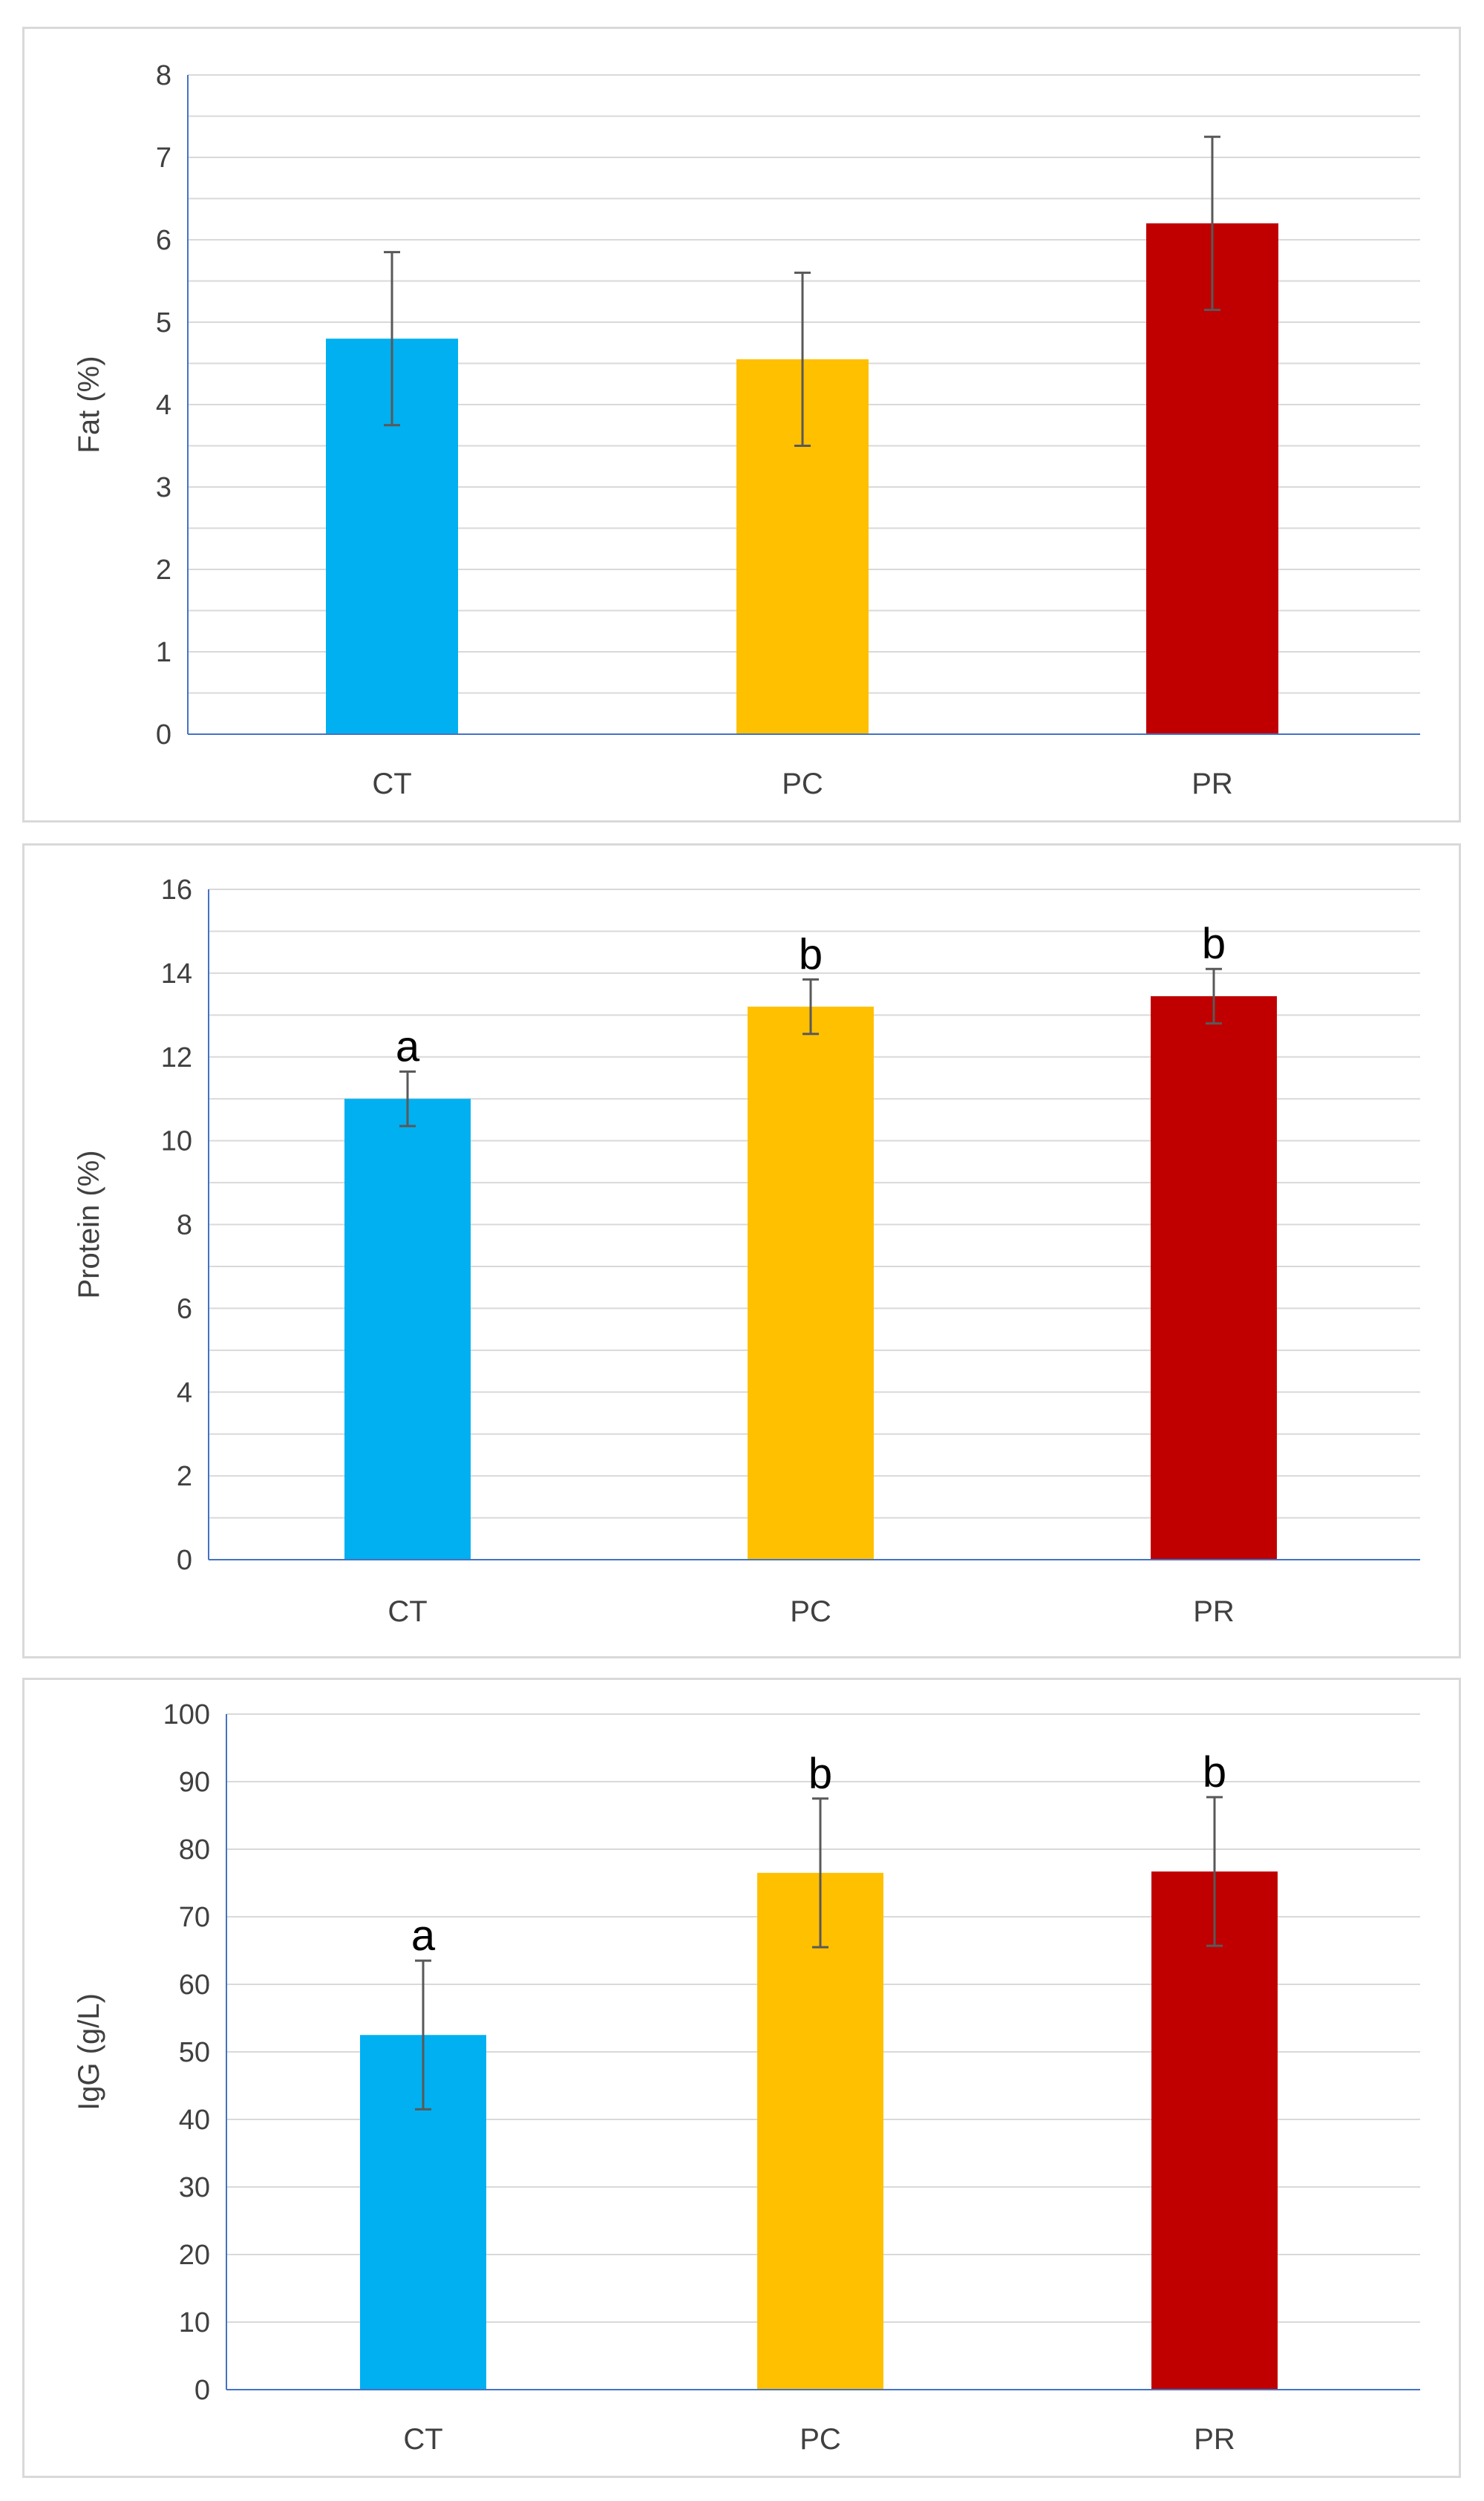  I want to click on y-tick-label: 1, so click(163, 652).